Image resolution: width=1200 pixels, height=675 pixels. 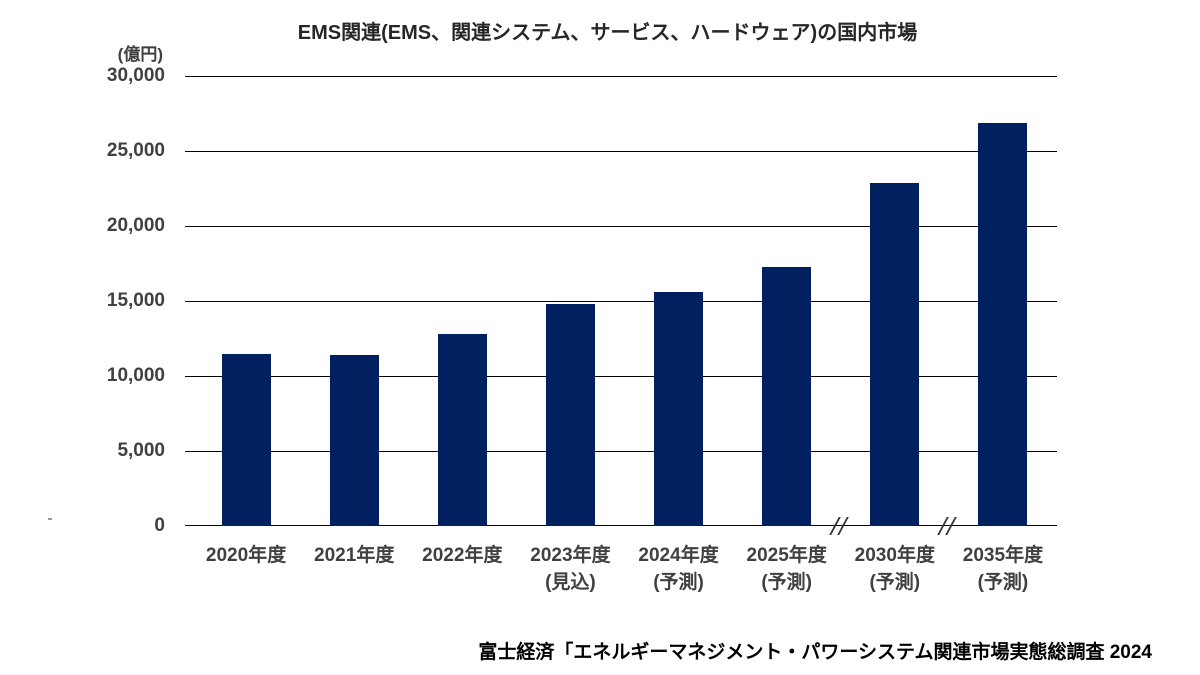 I want to click on x-category-label: 2022年度, so click(x=462, y=555).